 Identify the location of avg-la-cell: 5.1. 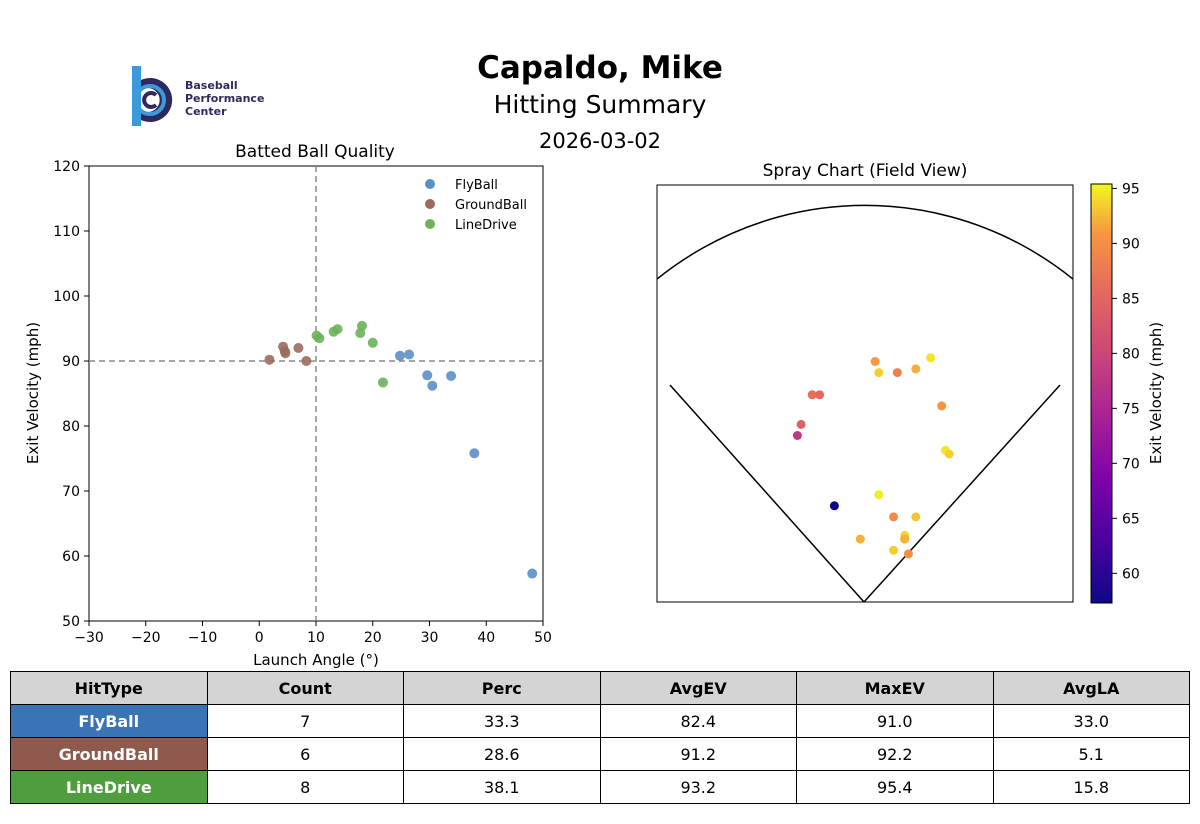
(1091, 754).